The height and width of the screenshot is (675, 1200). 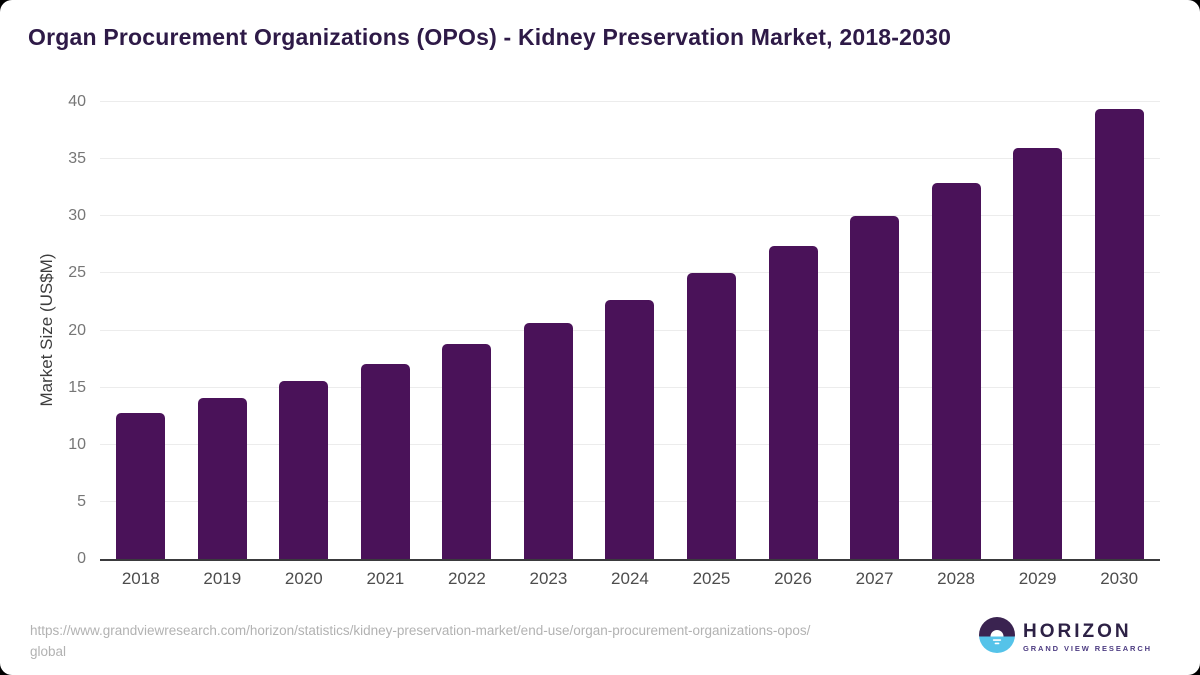 I want to click on horizon-logo-text: HORIZON GRAND VIEW RESEARCH, so click(x=1087, y=637).